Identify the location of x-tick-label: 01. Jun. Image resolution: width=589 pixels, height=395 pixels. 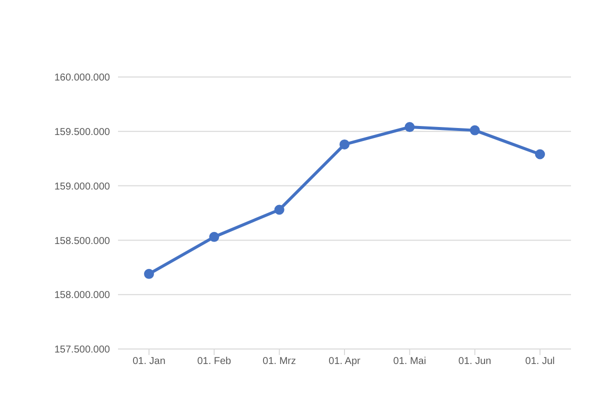
(475, 362).